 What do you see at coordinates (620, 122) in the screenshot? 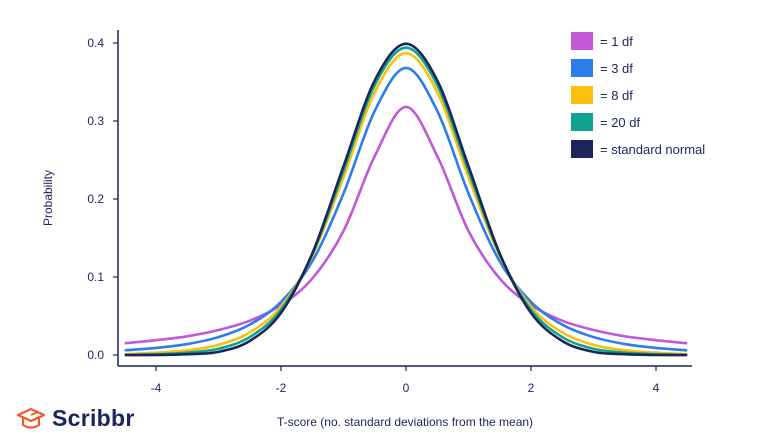
I see `legend-label: = 20 df` at bounding box center [620, 122].